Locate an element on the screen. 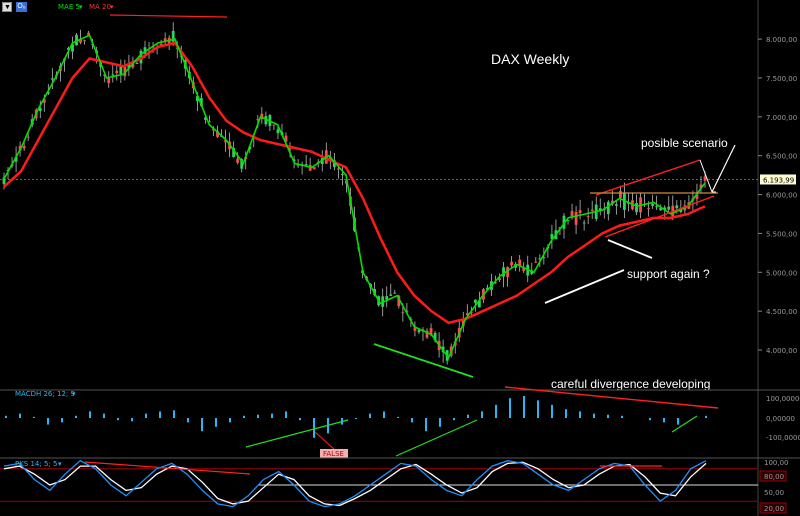 Image resolution: width=800 pixels, height=516 pixels. macd-dropdown-icon: ▾ is located at coordinates (74, 394).